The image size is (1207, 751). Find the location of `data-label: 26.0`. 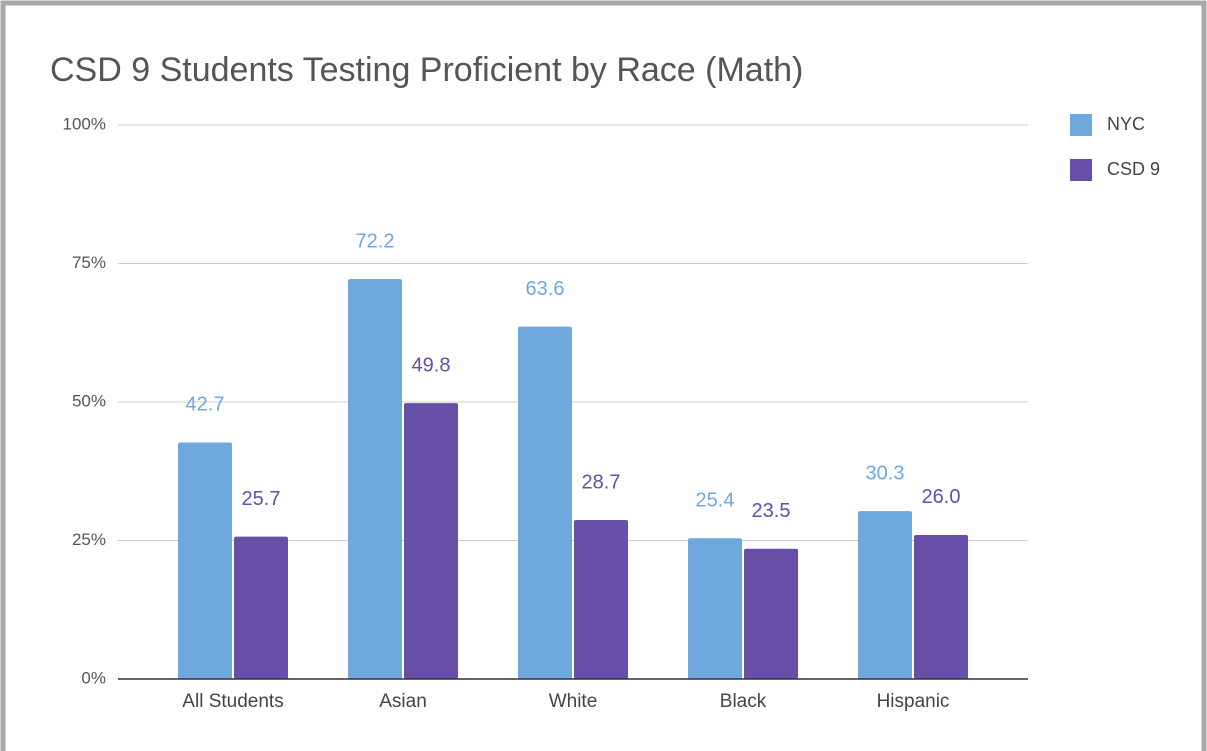

data-label: 26.0 is located at coordinates (941, 497).